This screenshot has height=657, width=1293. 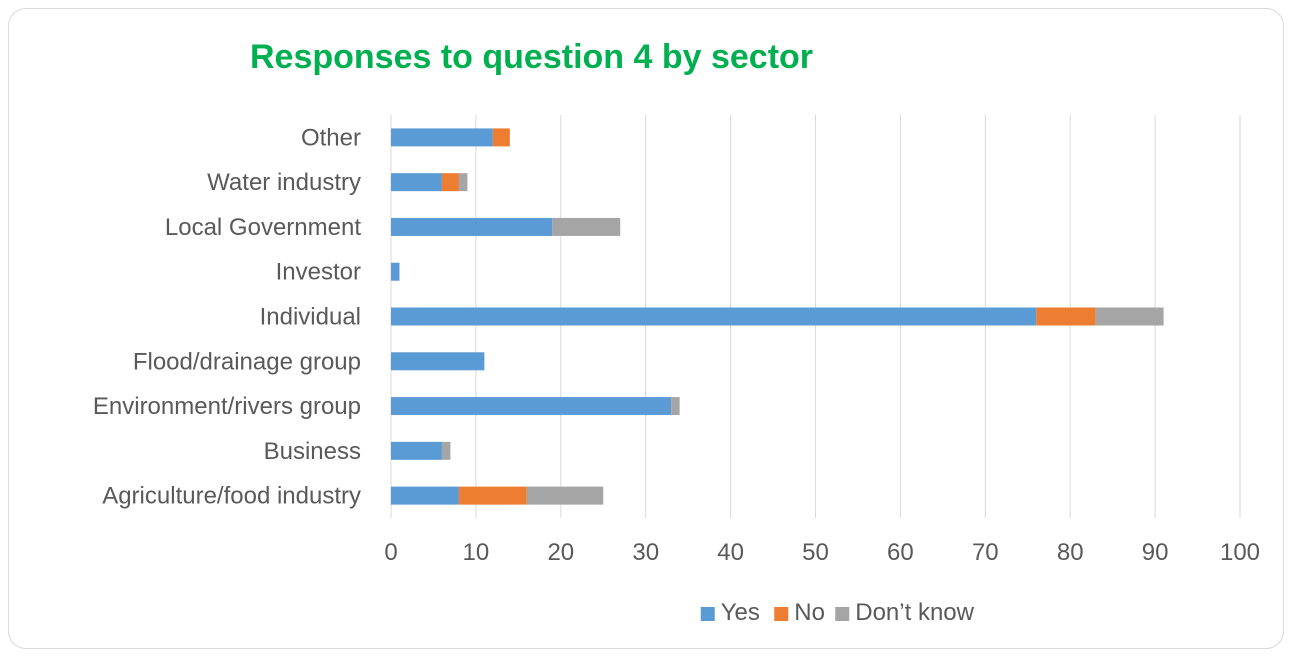 What do you see at coordinates (310, 317) in the screenshot?
I see `category-label: Individual` at bounding box center [310, 317].